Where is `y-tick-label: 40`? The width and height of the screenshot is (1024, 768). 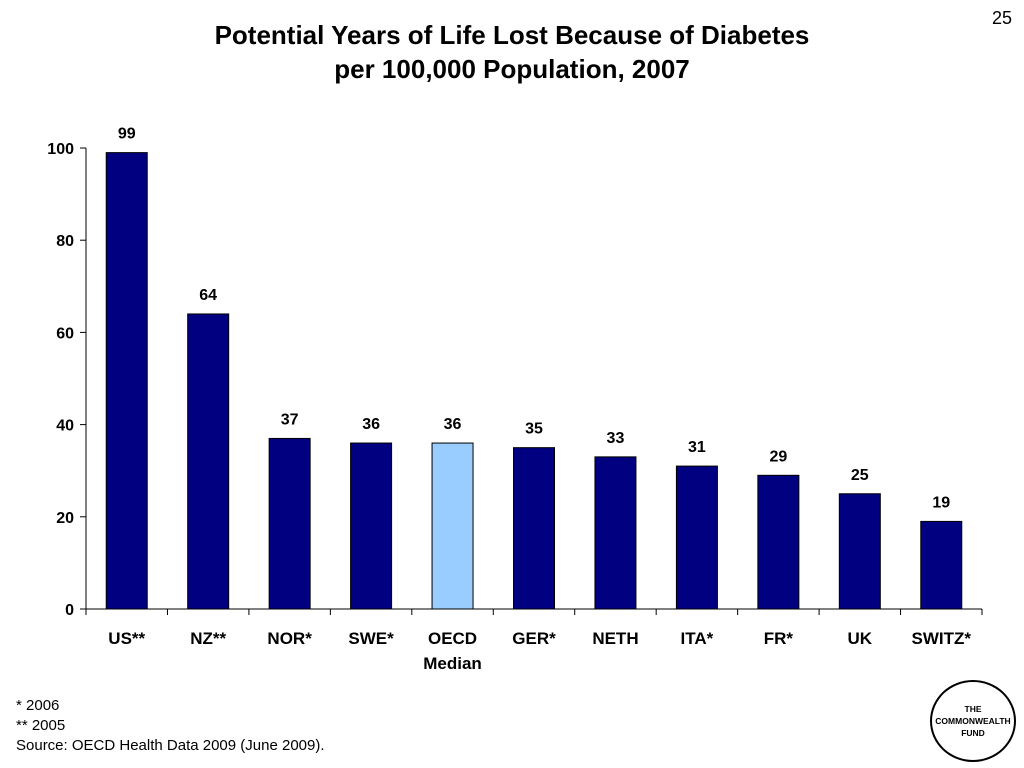
y-tick-label: 40 is located at coordinates (65, 426).